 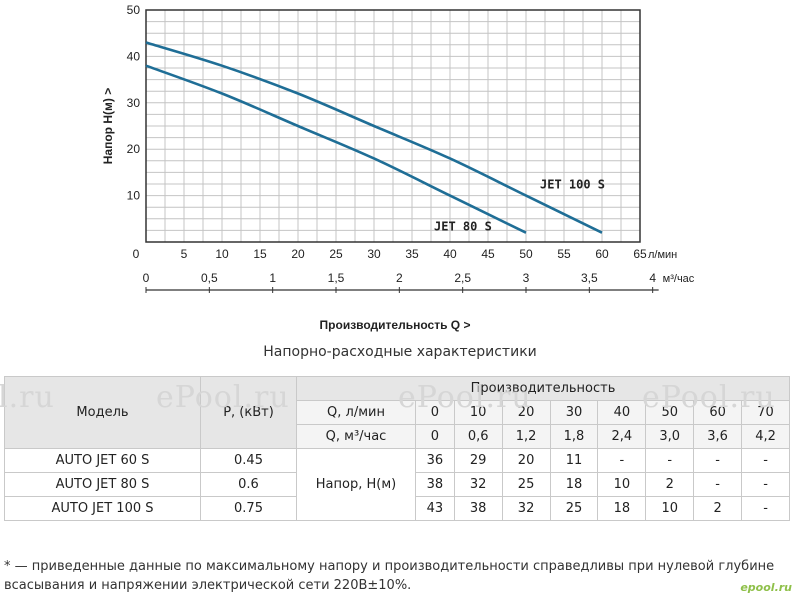 I want to click on x2-tick-label: 0, so click(x=146, y=278).